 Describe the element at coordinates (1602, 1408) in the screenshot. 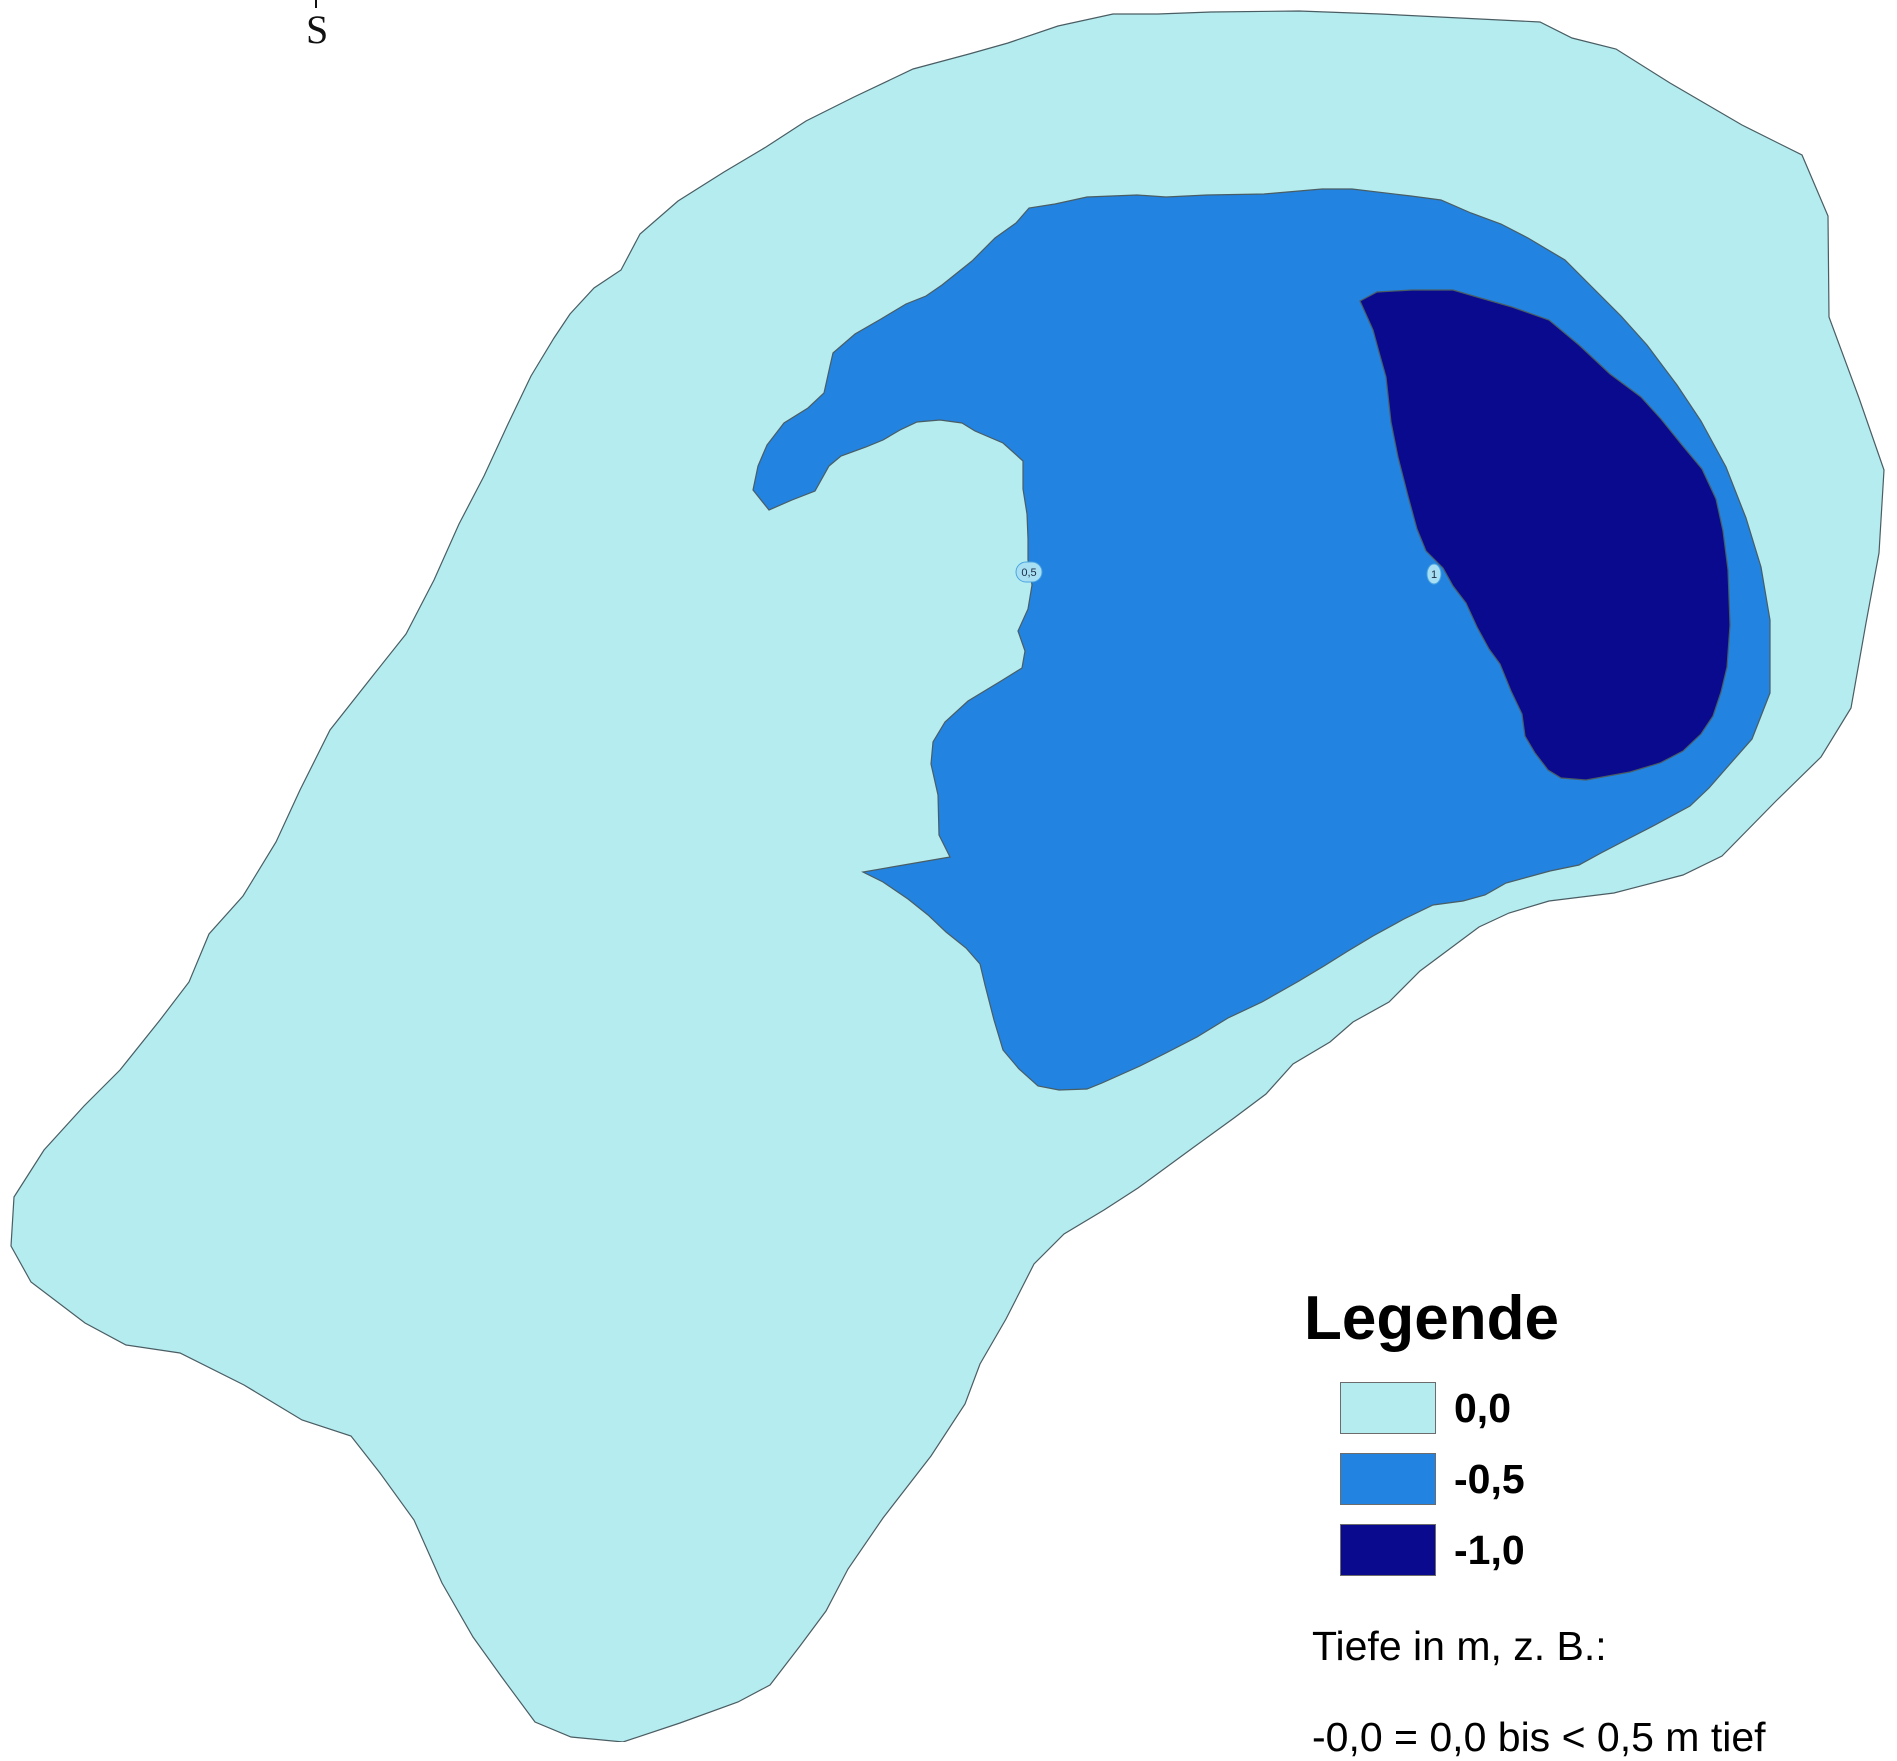

I see `legend-item-0-0: 0,0` at that location.